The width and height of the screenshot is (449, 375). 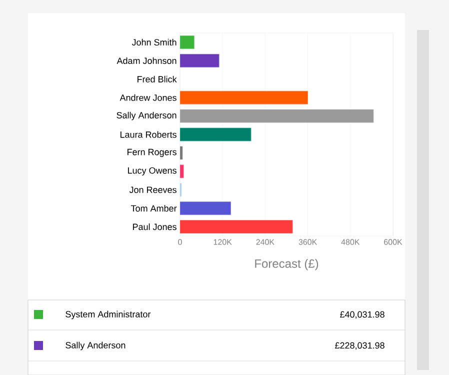 What do you see at coordinates (157, 79) in the screenshot?
I see `y-tick-label: Fred Blick` at bounding box center [157, 79].